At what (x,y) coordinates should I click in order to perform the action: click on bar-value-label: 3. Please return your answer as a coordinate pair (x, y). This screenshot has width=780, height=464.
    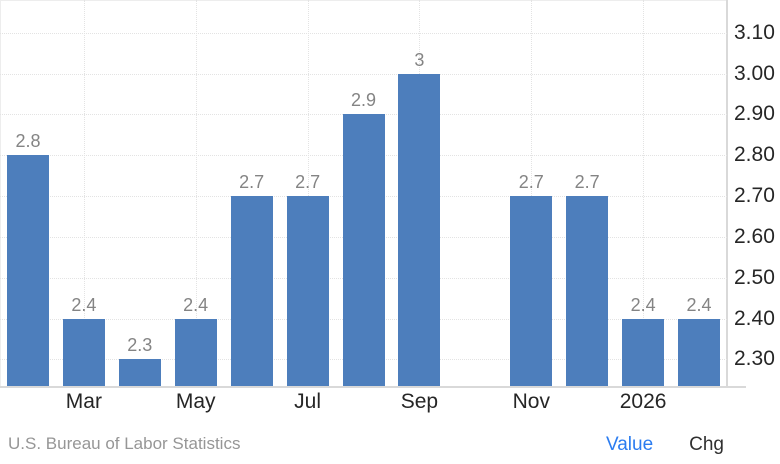
    Looking at the image, I should click on (419, 59).